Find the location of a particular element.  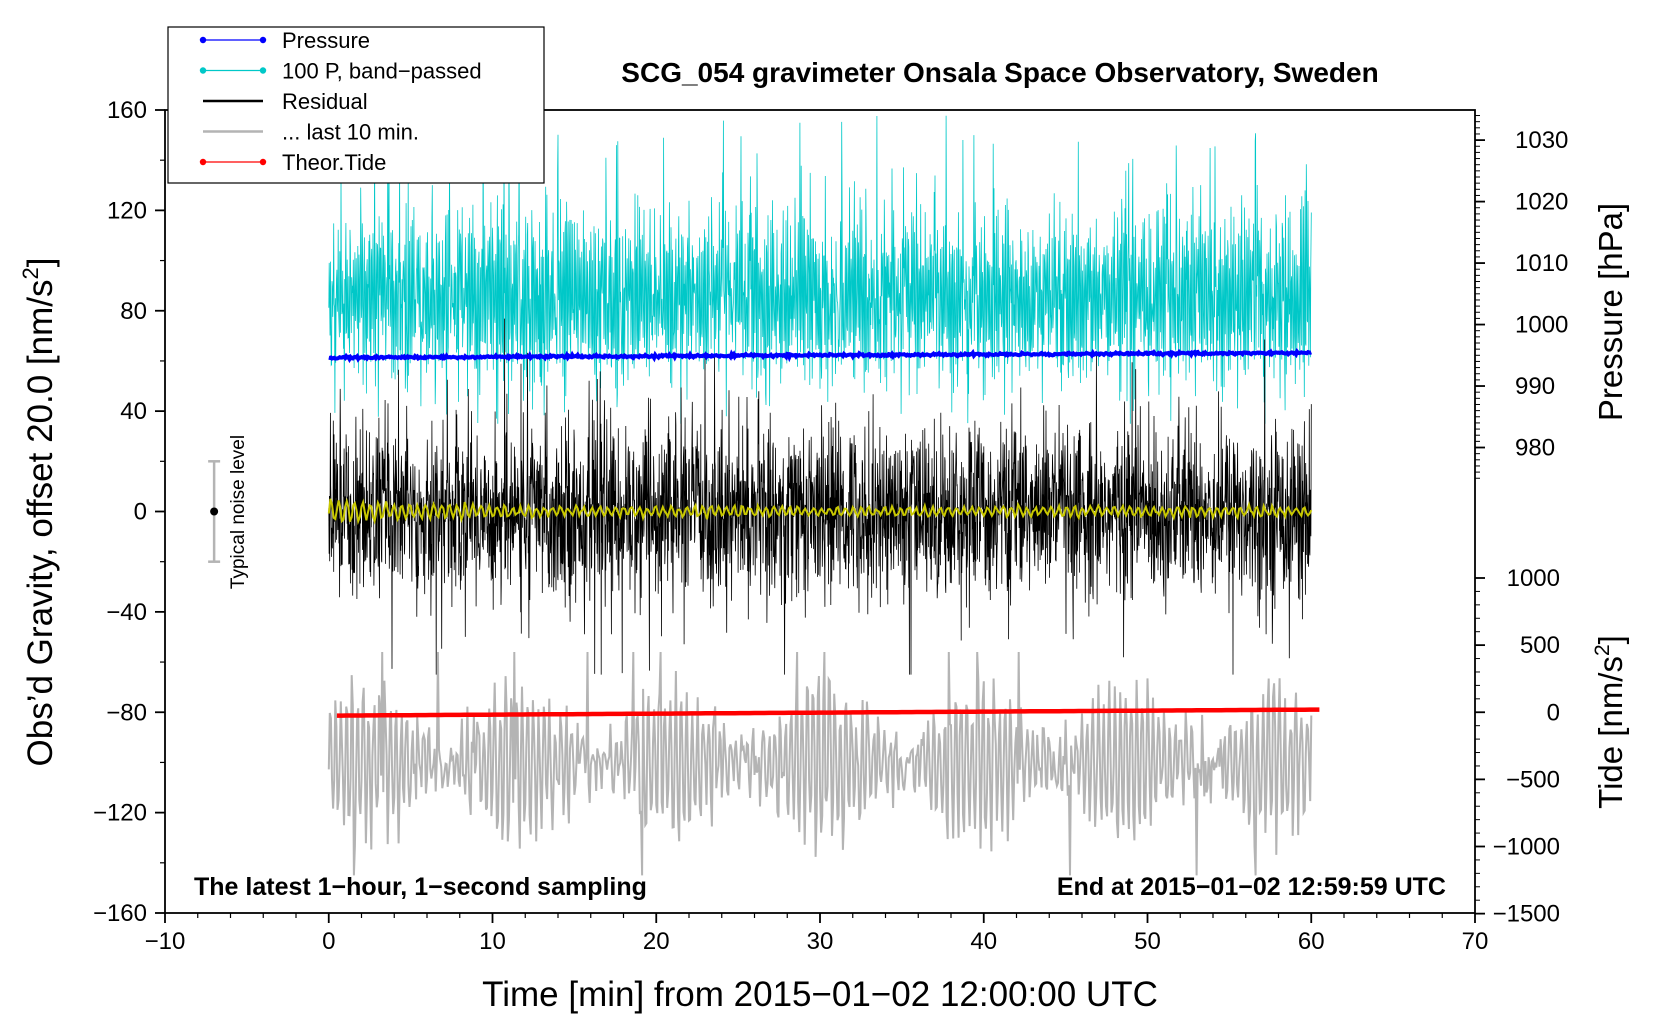

pressure-tick-label: 980 is located at coordinates (1535, 448).